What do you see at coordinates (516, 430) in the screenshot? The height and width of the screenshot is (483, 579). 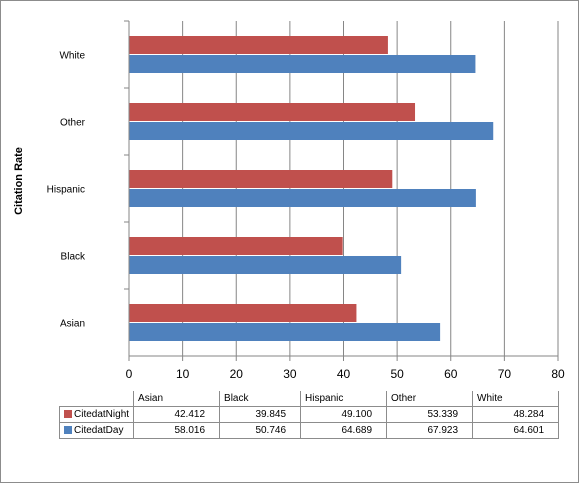 I see `data-cell: 64.601` at bounding box center [516, 430].